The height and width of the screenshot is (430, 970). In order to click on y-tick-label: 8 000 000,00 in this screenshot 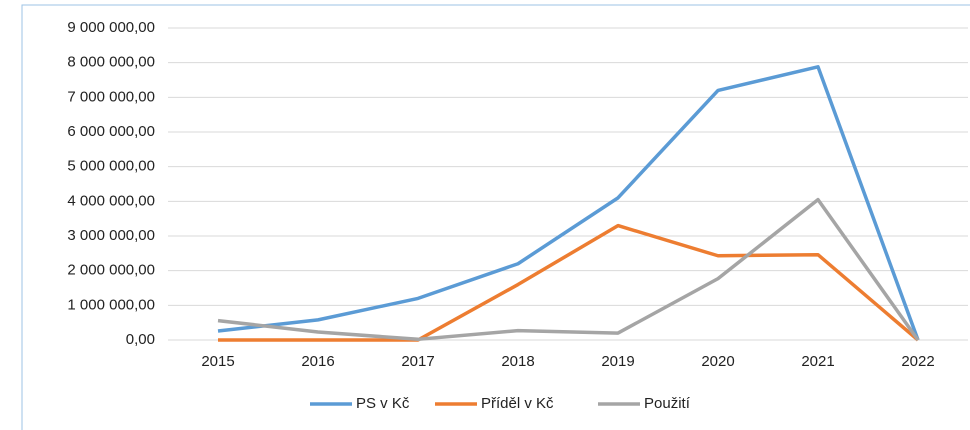, I will do `click(111, 62)`.